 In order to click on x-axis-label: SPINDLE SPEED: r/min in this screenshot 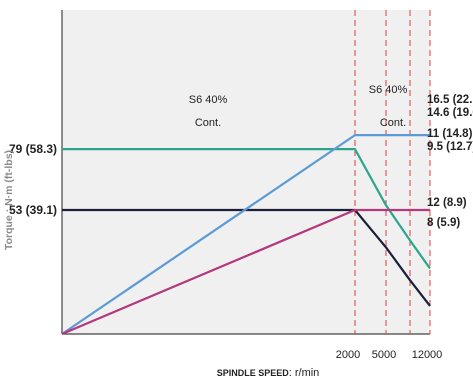, I will do `click(268, 373)`.